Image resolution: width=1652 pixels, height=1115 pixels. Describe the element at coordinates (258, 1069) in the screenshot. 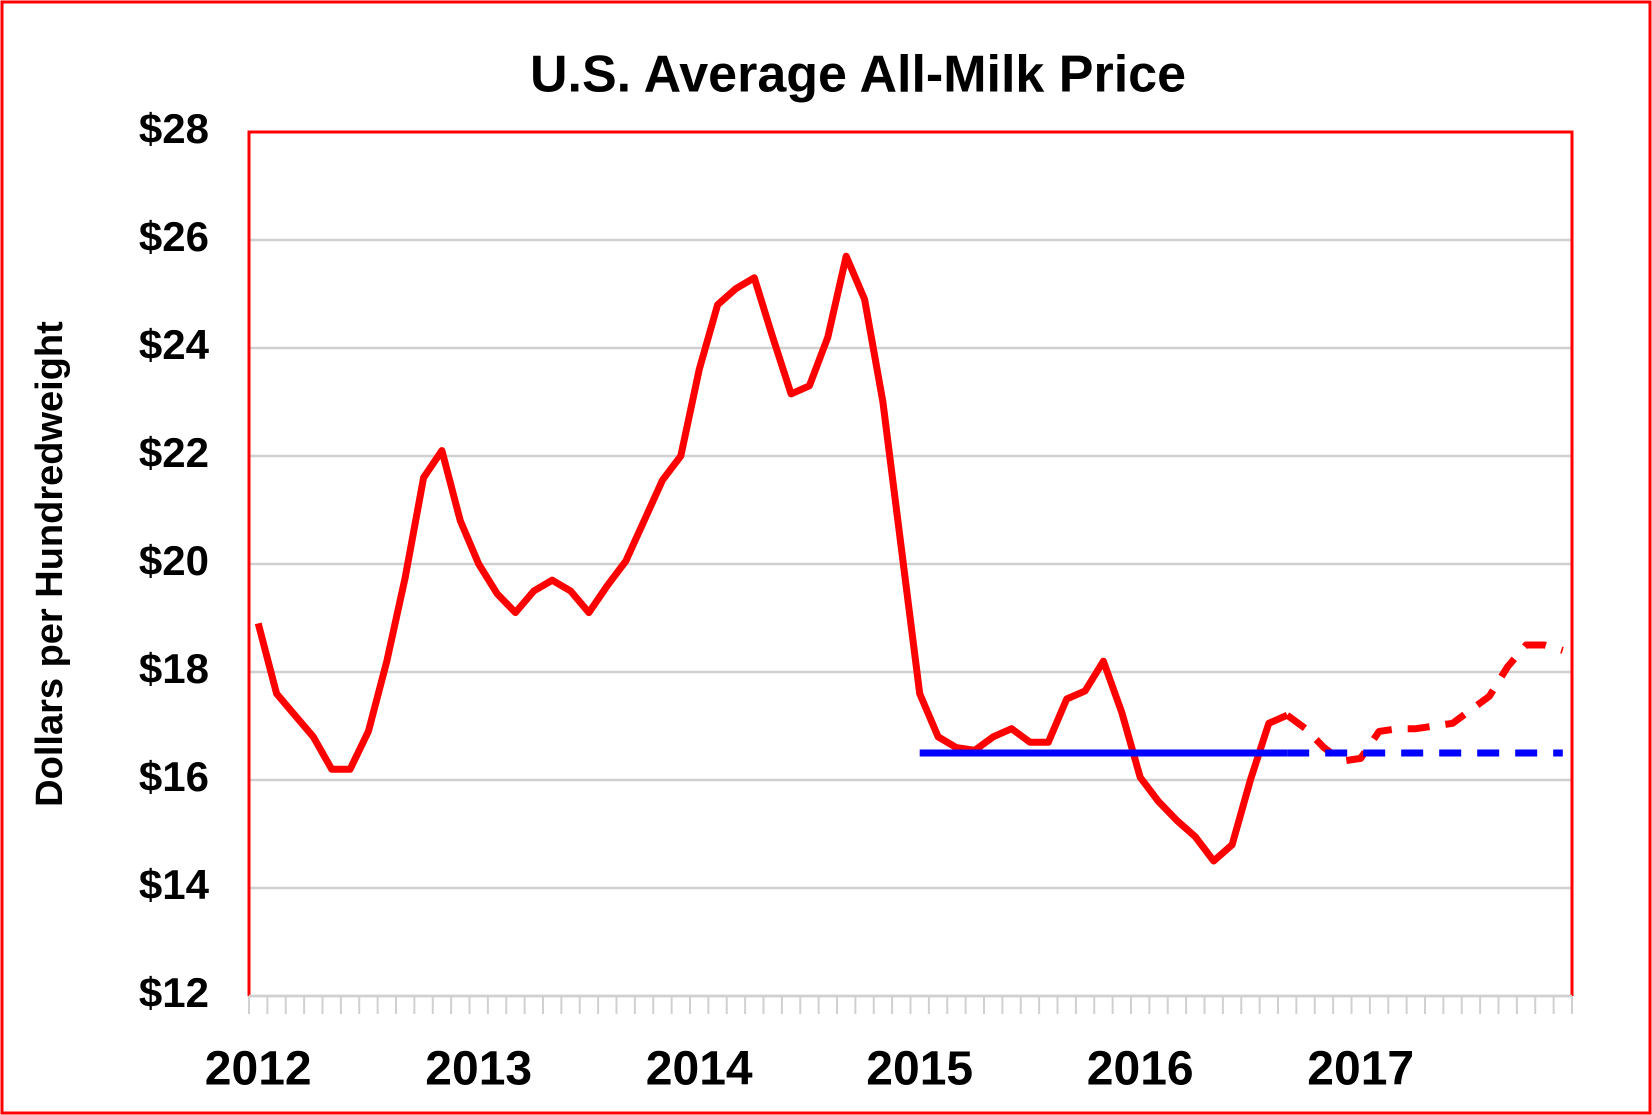

I see `x-tick-label: 2012` at that location.